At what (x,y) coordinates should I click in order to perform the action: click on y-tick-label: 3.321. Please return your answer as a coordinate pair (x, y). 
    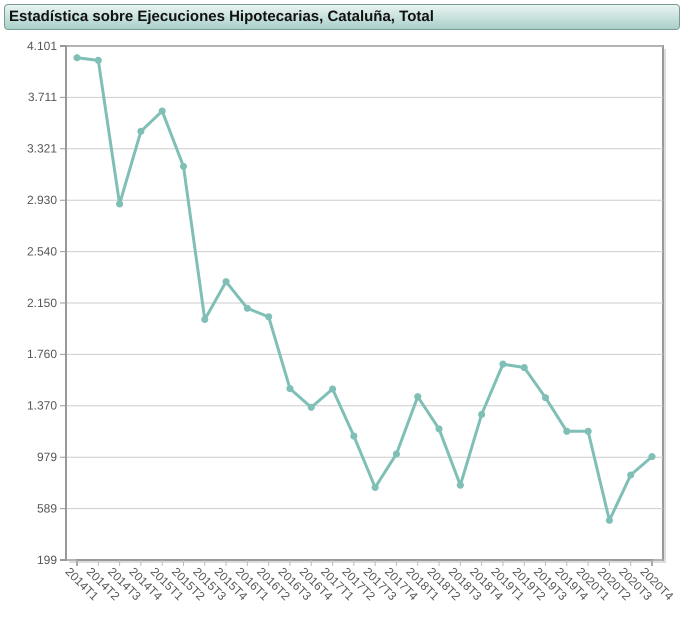
    Looking at the image, I should click on (42, 149).